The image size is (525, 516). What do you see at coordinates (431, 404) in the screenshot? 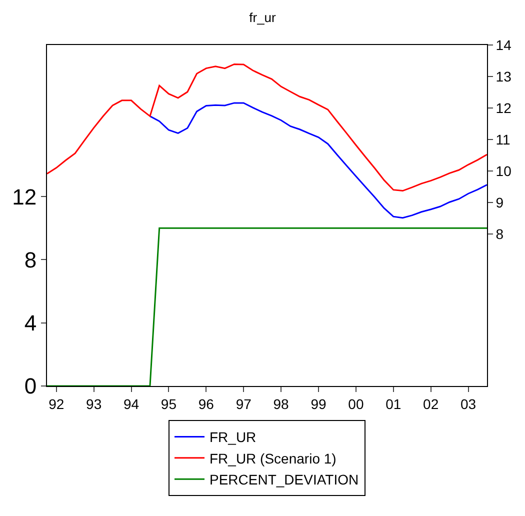
I see `x-tick-label: 02` at bounding box center [431, 404].